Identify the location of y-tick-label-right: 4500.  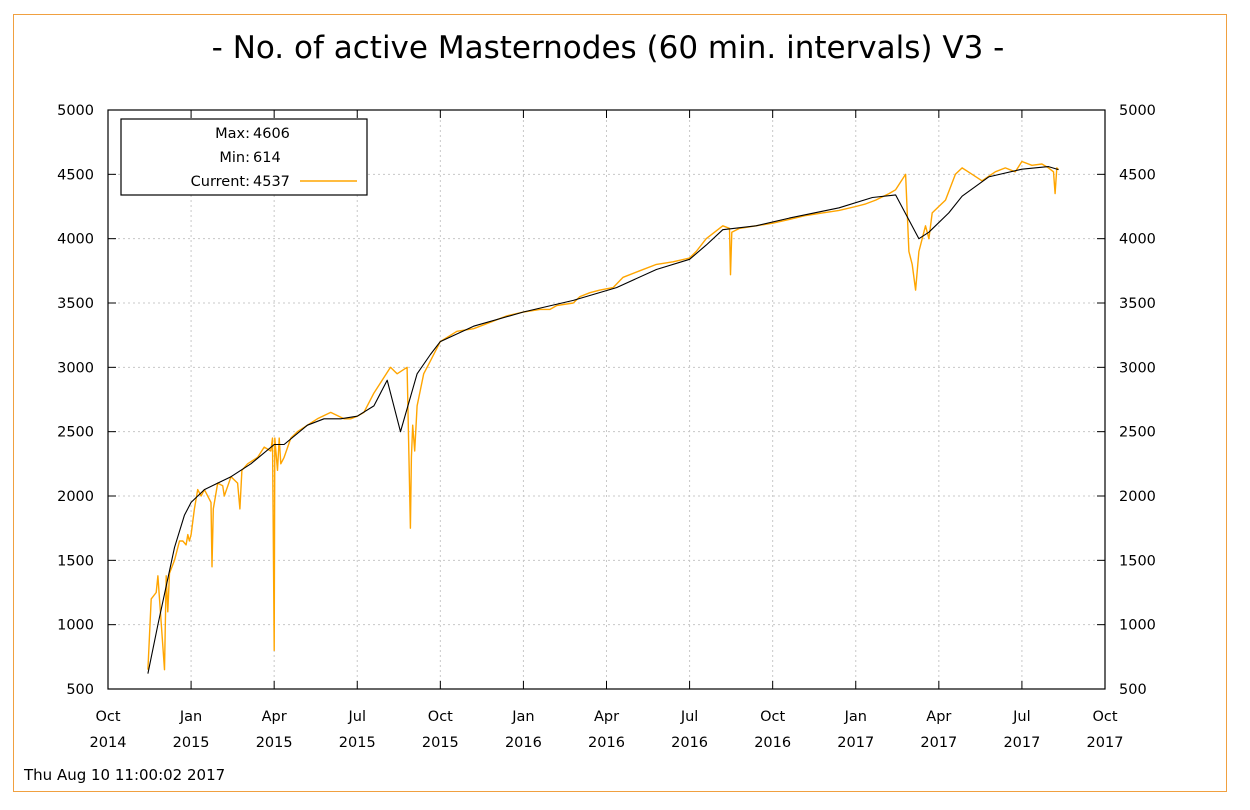
(1137, 175).